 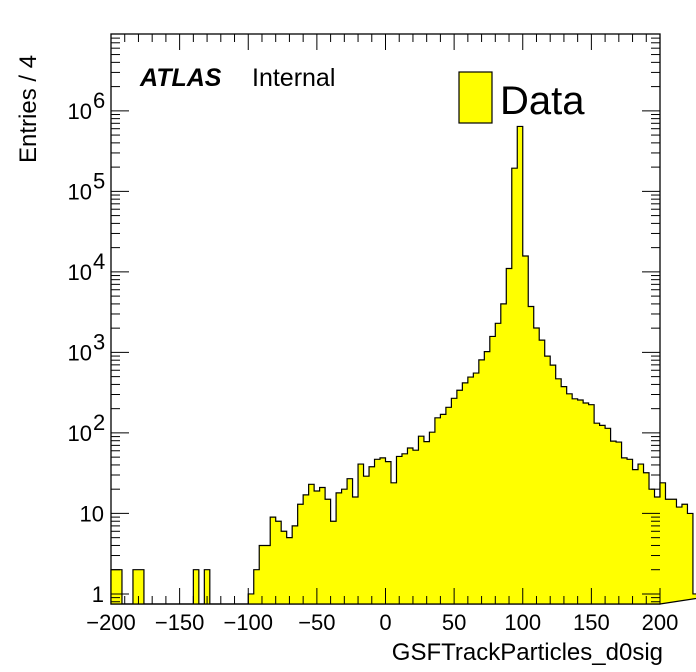 What do you see at coordinates (111, 622) in the screenshot?
I see `x-tick-label: −200` at bounding box center [111, 622].